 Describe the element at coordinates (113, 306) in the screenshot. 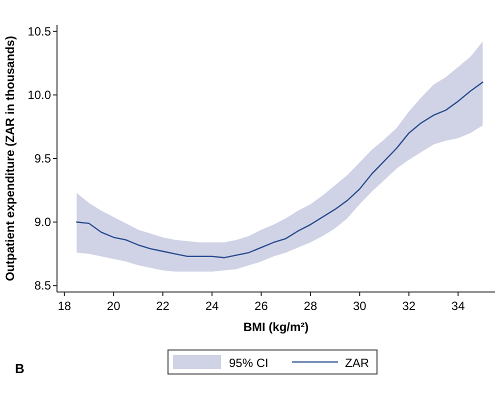

I see `x-tick-label: 20` at that location.